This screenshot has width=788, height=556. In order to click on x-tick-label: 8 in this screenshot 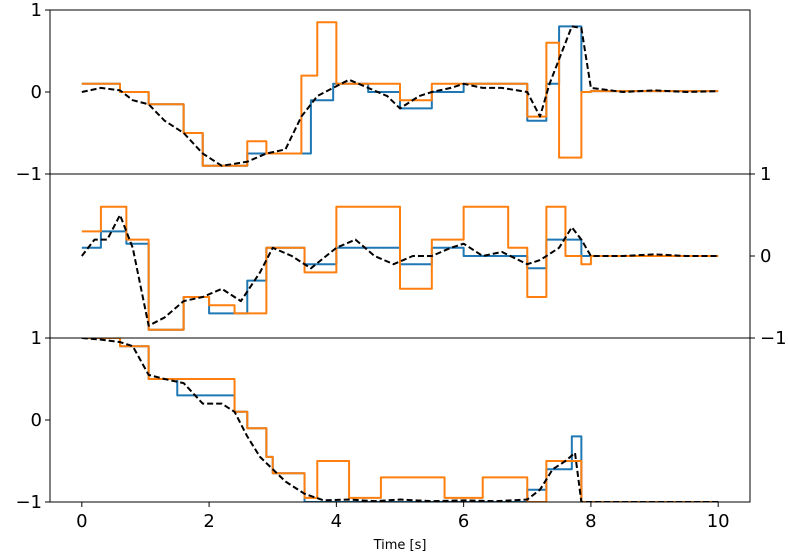, I will do `click(590, 521)`.